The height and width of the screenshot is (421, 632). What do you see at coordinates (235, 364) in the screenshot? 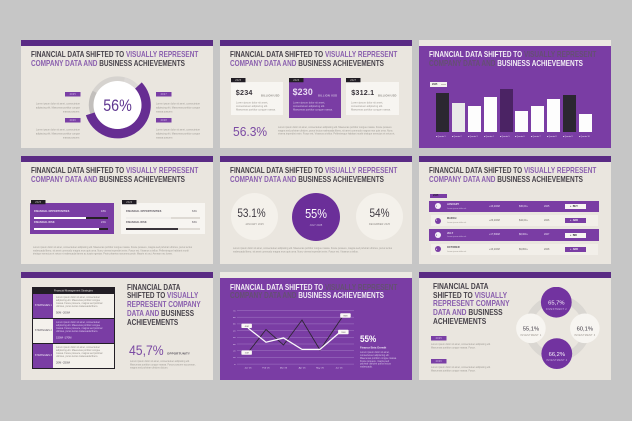
I see `svg-text: 0` at bounding box center [235, 364].